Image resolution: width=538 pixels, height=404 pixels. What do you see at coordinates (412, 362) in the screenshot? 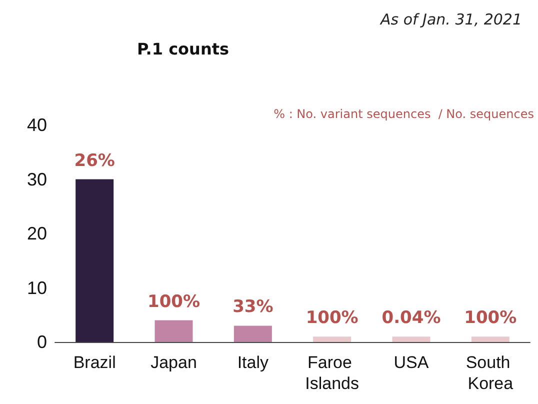
I see `x-tick-label: USA` at bounding box center [412, 362].